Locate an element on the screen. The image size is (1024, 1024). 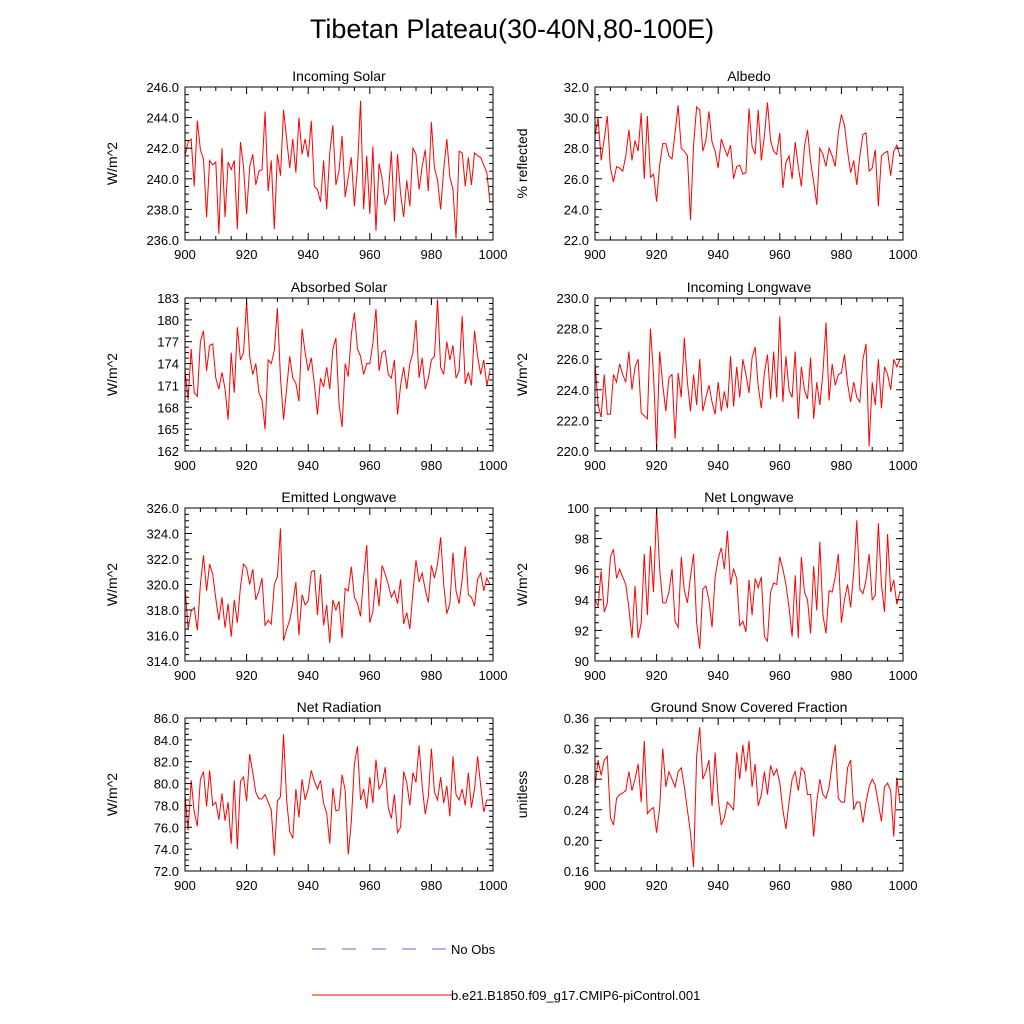
panel-7-ytick-label: 0.32 is located at coordinates (576, 749).